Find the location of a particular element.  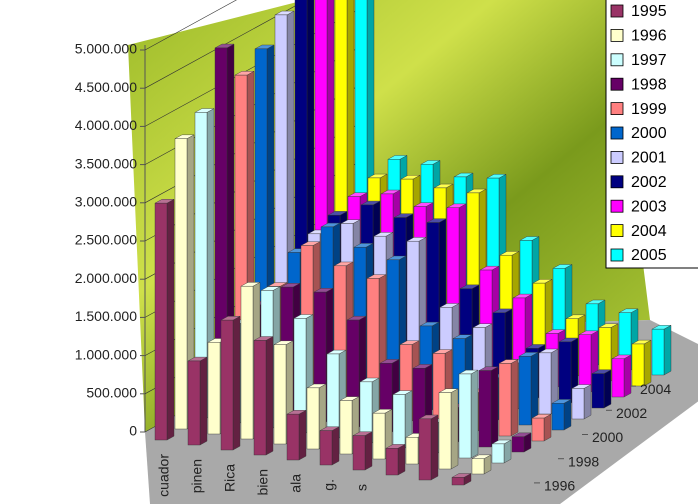

x-tick-label: cuador is located at coordinates (164, 475).